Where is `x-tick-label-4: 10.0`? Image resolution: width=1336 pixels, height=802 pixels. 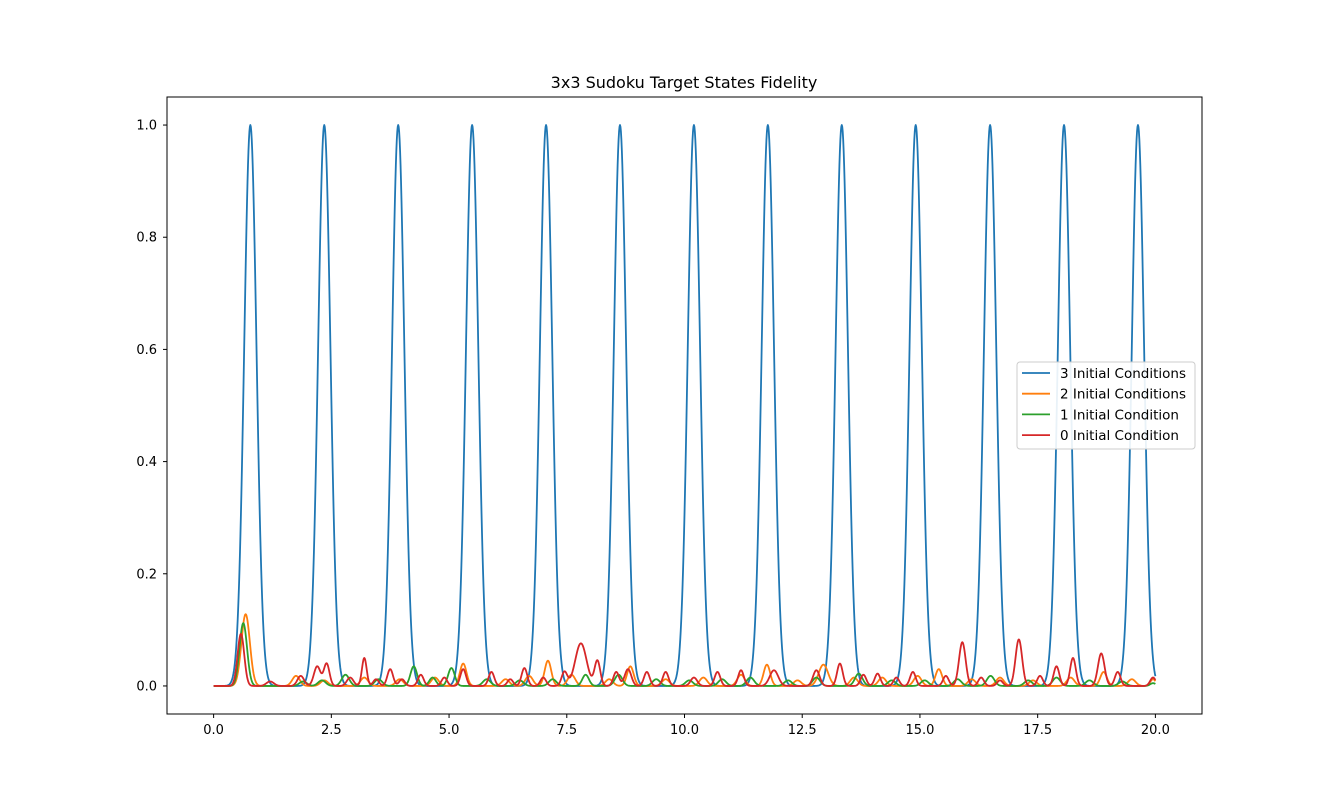 x-tick-label-4: 10.0 is located at coordinates (684, 730).